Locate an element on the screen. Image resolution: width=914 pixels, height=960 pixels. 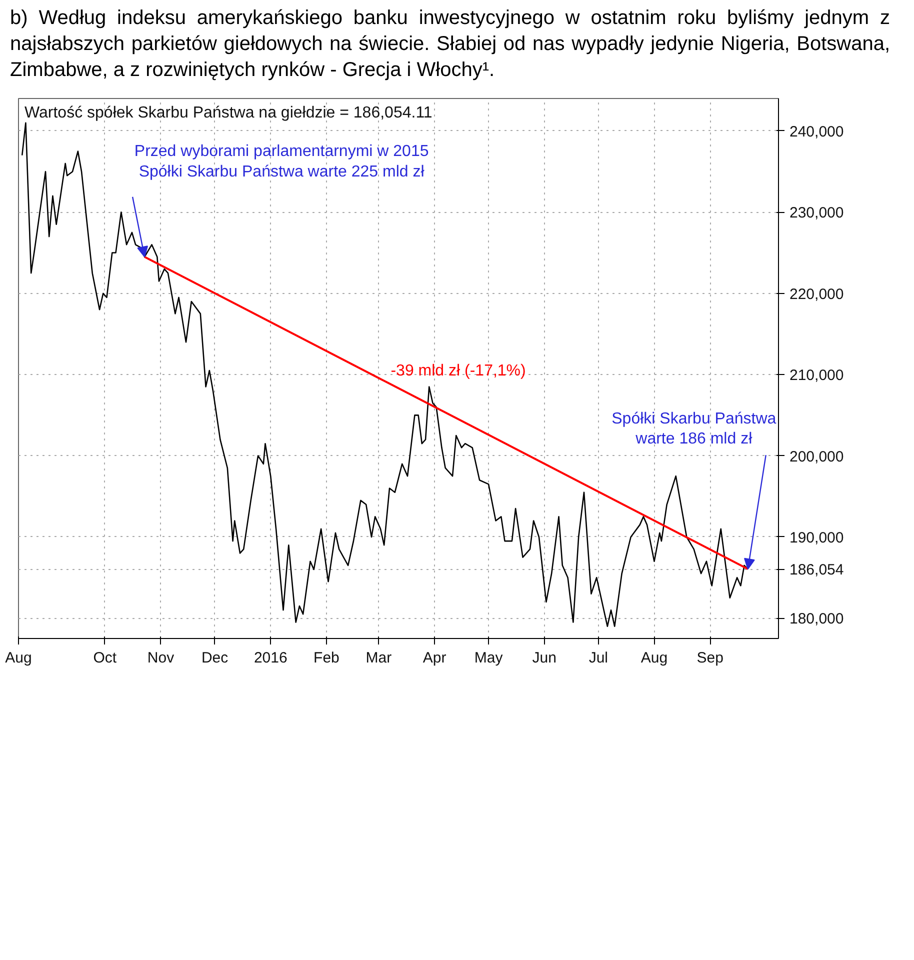
x-tick-label: Mar is located at coordinates (379, 658).